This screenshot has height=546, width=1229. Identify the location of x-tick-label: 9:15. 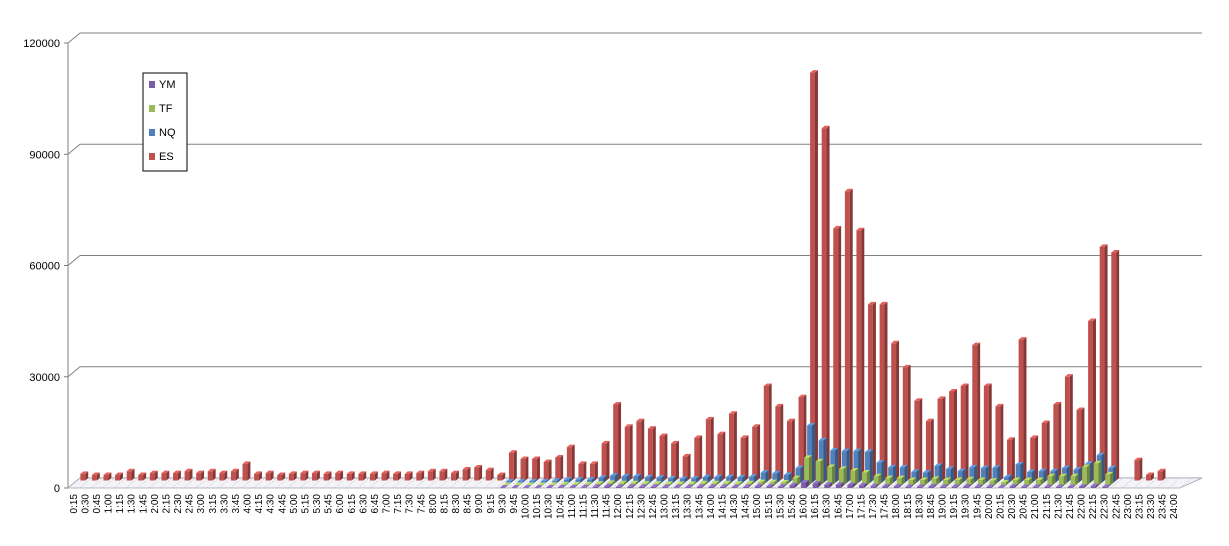
(491, 504).